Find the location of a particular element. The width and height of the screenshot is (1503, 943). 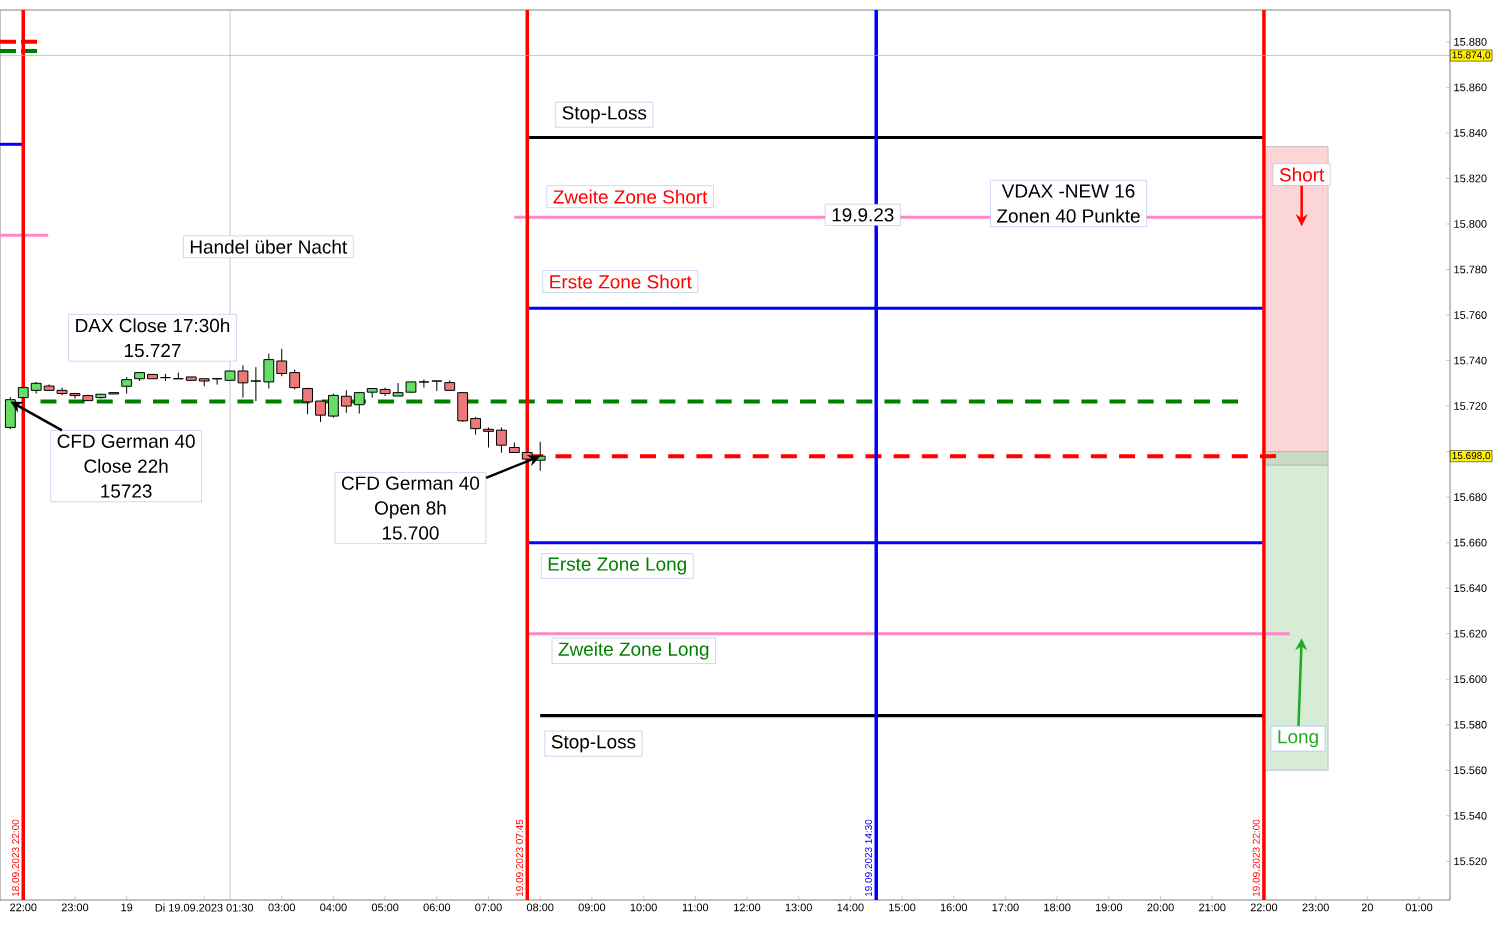

x-tick-label: 07:00 is located at coordinates (488, 907).